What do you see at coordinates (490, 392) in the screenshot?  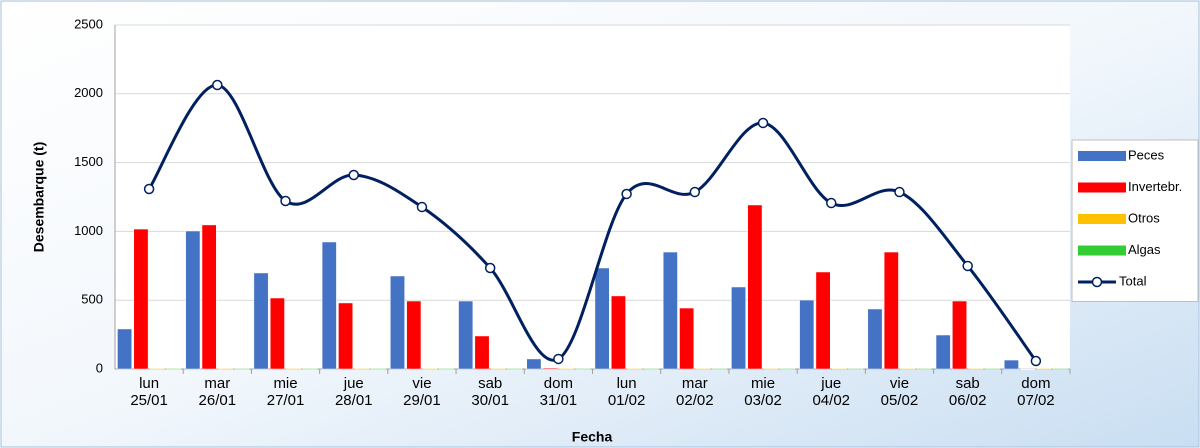 I see `x-tick-label: sab 30/01` at bounding box center [490, 392].